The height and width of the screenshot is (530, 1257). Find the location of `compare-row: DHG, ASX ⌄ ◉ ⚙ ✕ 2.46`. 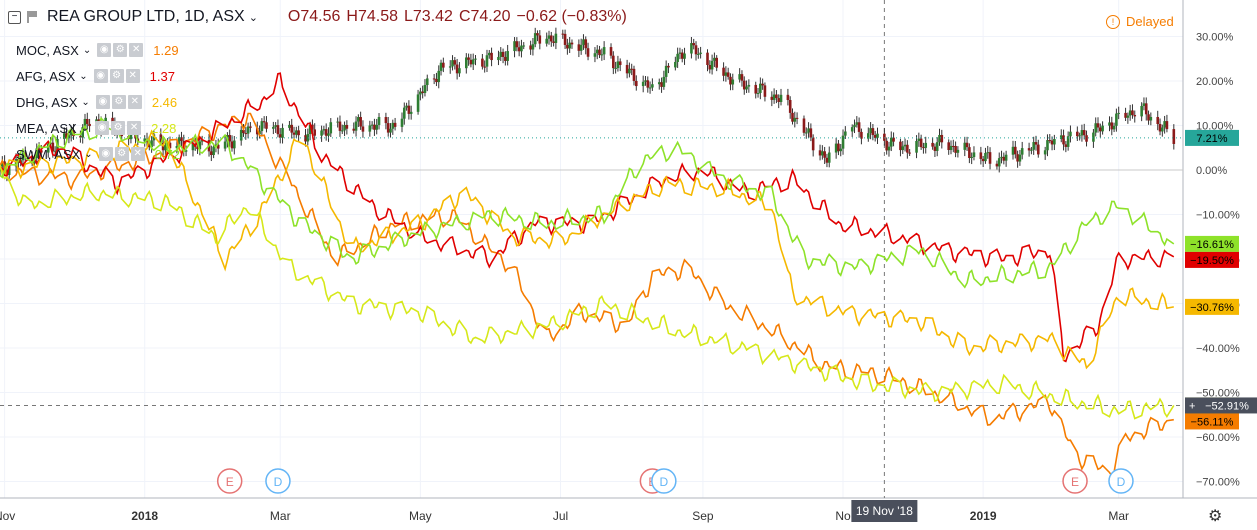

compare-row: DHG, ASX ⌄ ◉ ⚙ ✕ 2.46 is located at coordinates (96, 102).